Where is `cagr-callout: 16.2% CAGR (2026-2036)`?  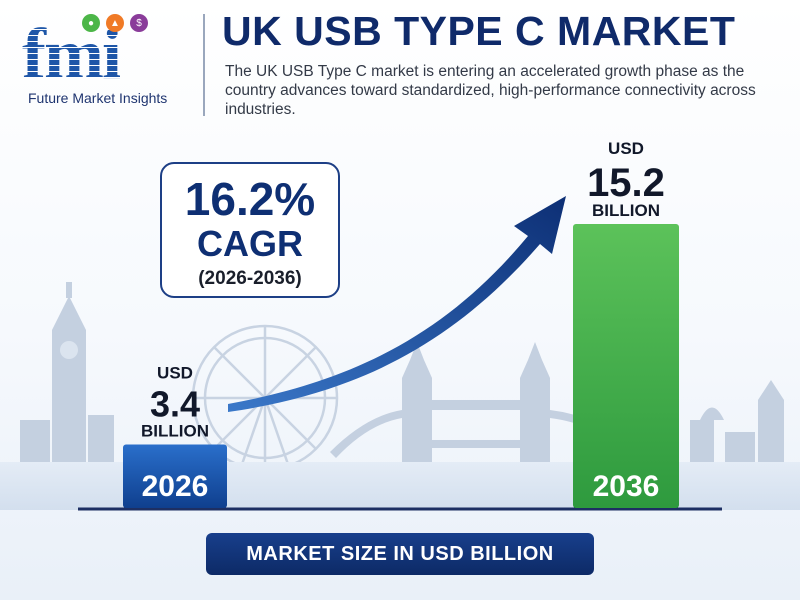
cagr-callout: 16.2% CAGR (2026-2036) is located at coordinates (250, 230).